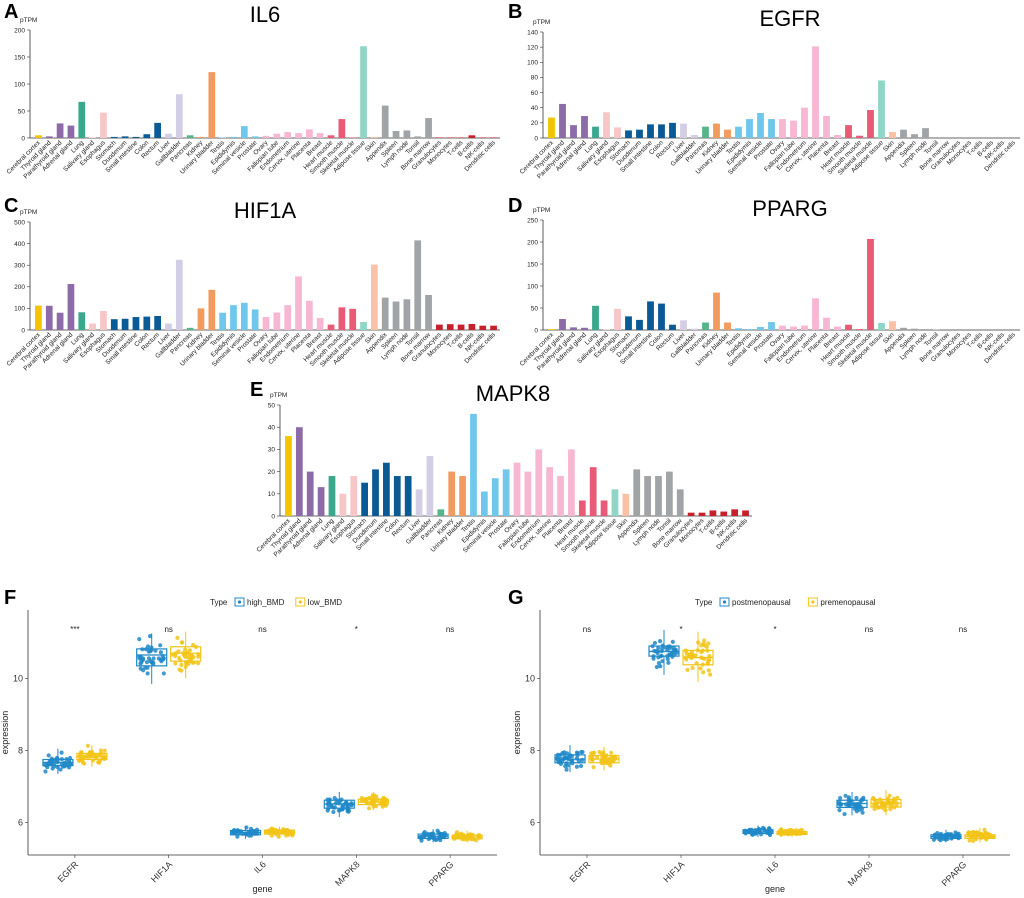  Describe the element at coordinates (11, 206) in the screenshot. I see `panel-label: C` at that location.